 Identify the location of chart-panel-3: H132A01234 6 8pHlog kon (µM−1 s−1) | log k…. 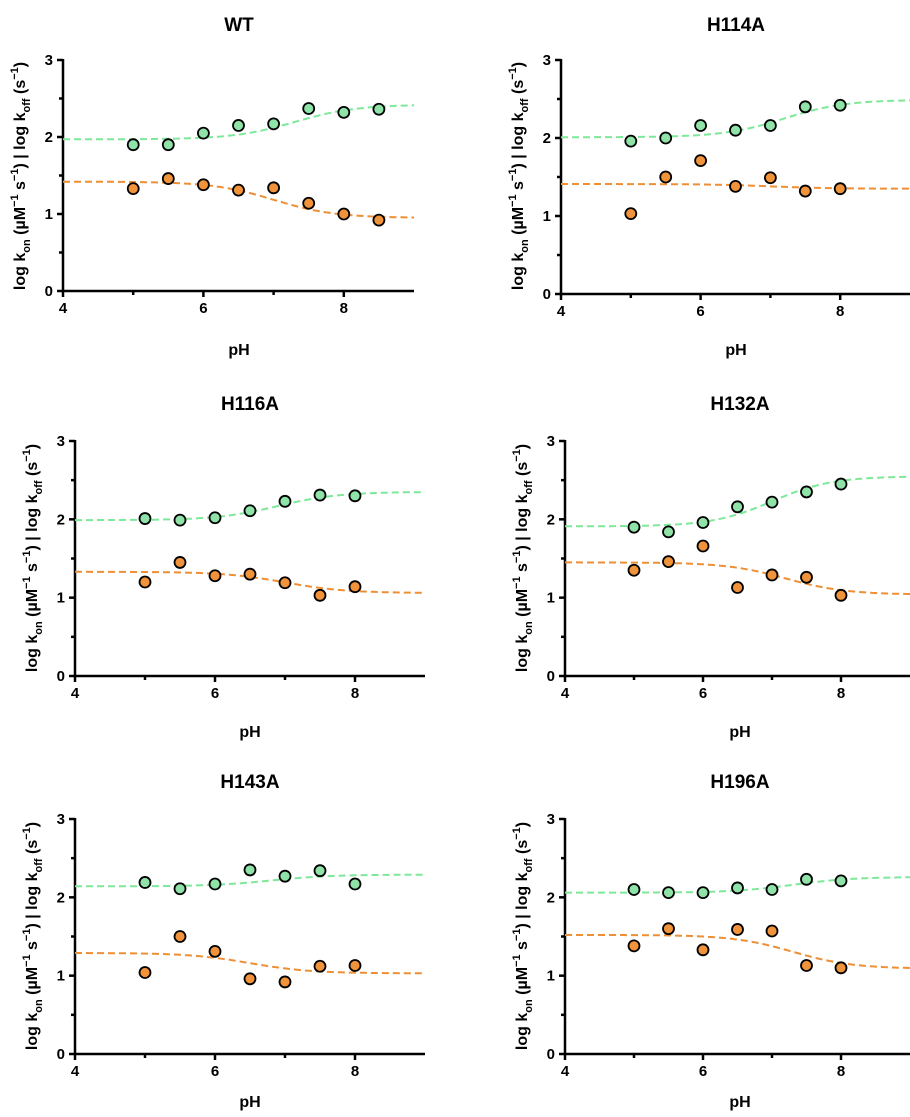
(710, 567).